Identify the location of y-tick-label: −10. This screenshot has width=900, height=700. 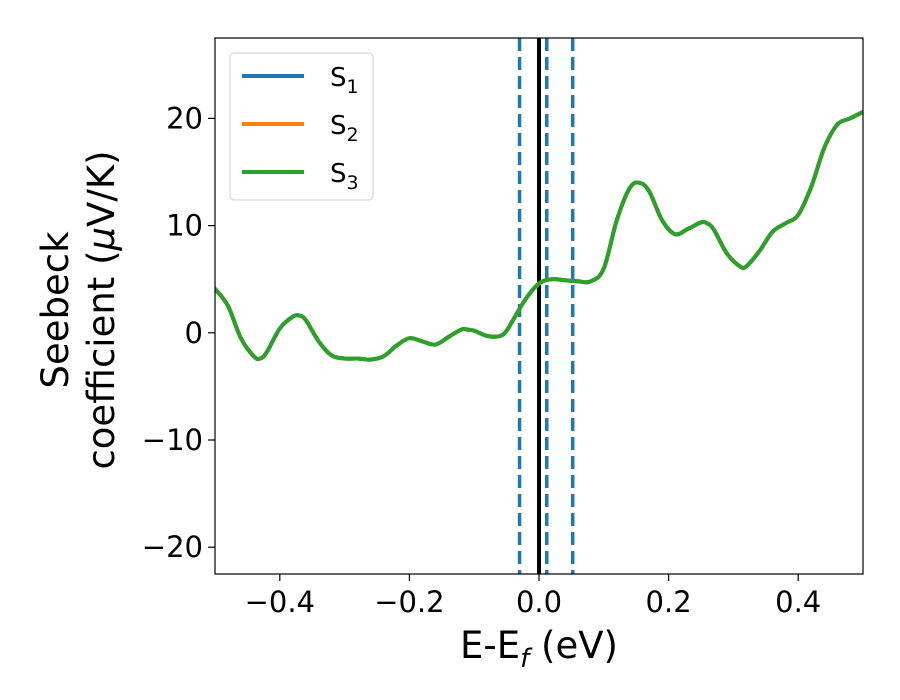
(172, 440).